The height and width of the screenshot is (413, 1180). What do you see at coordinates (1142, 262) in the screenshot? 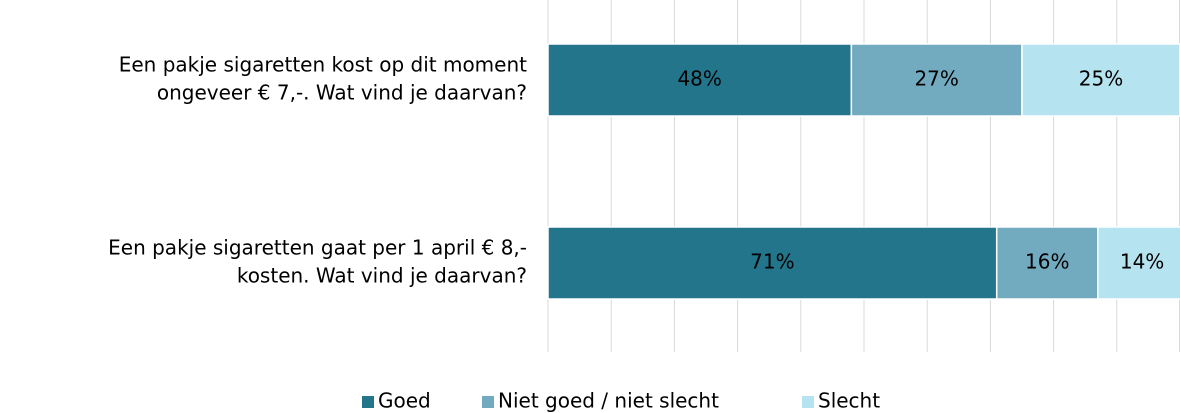
I see `value-label: 14%` at bounding box center [1142, 262].